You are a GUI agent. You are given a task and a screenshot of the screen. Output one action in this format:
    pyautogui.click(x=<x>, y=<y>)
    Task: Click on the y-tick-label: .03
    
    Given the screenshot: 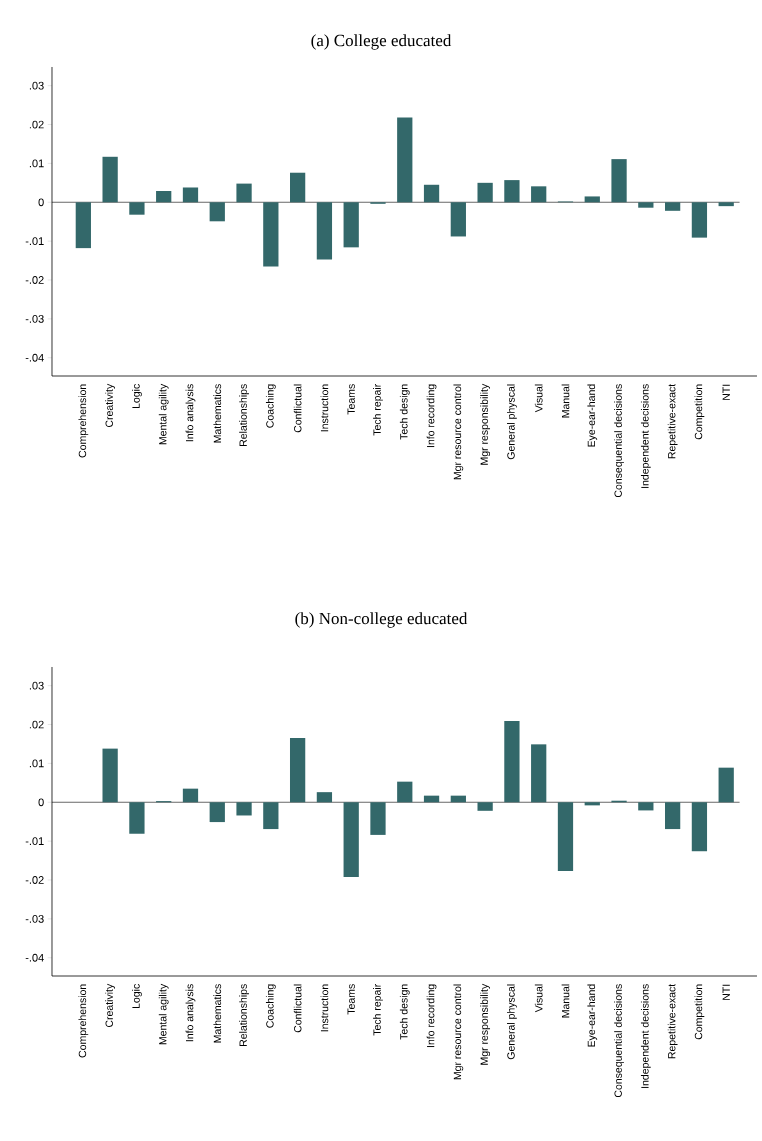 What is the action you would take?
    pyautogui.click(x=36, y=85)
    